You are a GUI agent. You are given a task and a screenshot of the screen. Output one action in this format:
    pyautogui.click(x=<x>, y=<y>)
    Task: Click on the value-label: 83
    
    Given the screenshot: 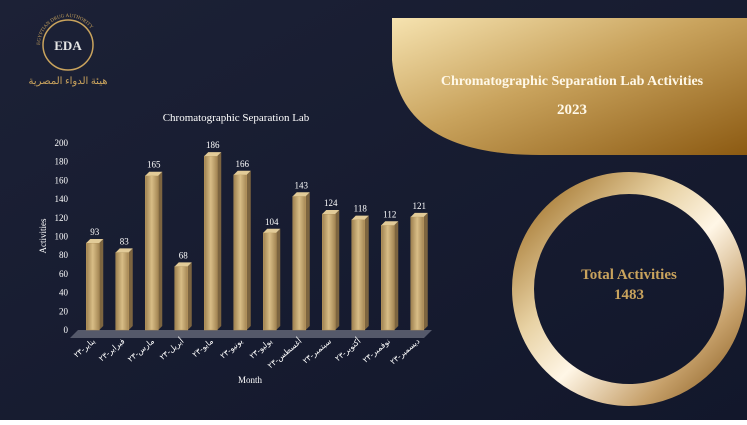 What is the action you would take?
    pyautogui.click(x=125, y=241)
    